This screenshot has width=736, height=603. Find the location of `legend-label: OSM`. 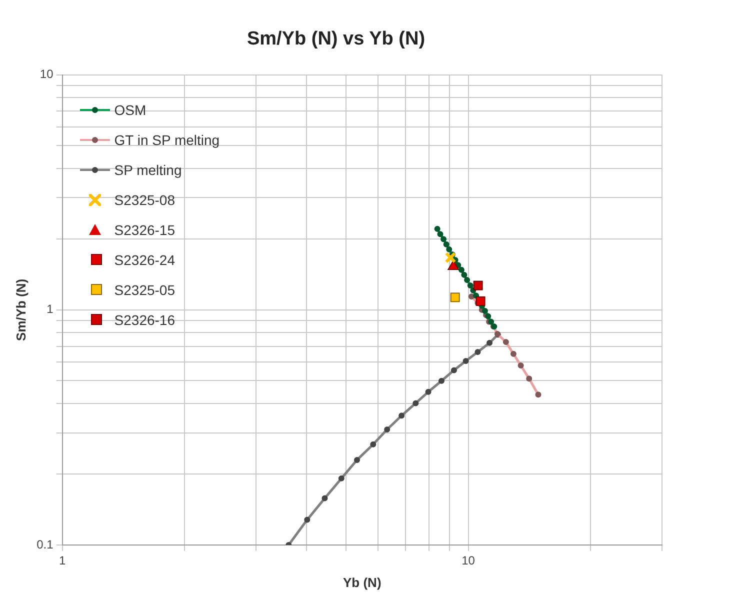

legend-label: OSM is located at coordinates (130, 110).